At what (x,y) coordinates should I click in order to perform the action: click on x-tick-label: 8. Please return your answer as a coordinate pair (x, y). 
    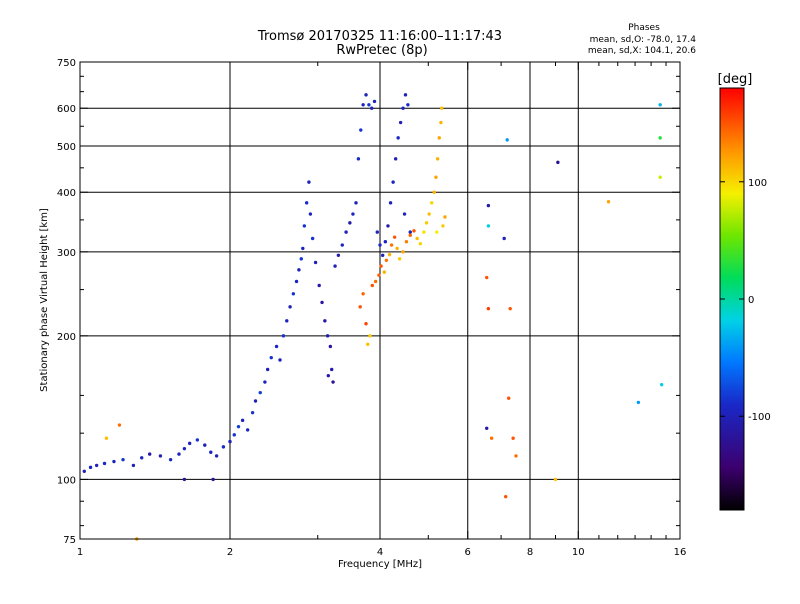
    Looking at the image, I should click on (530, 552).